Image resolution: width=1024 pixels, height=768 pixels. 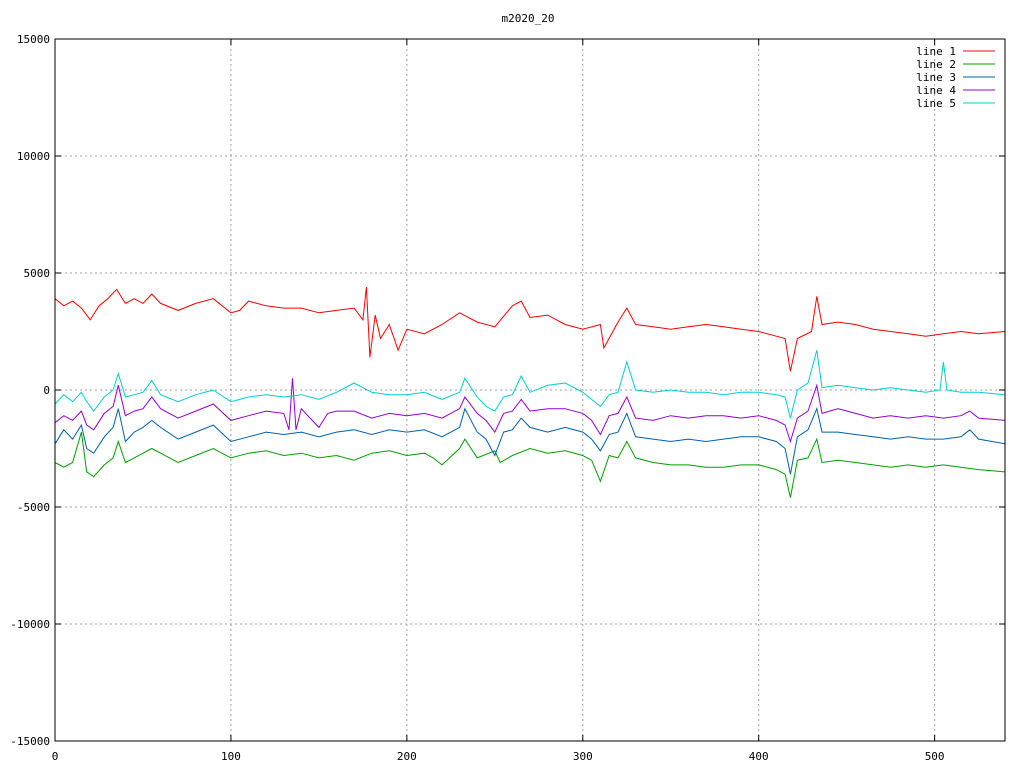 What do you see at coordinates (30, 741) in the screenshot?
I see `y-tick-label: -15000` at bounding box center [30, 741].